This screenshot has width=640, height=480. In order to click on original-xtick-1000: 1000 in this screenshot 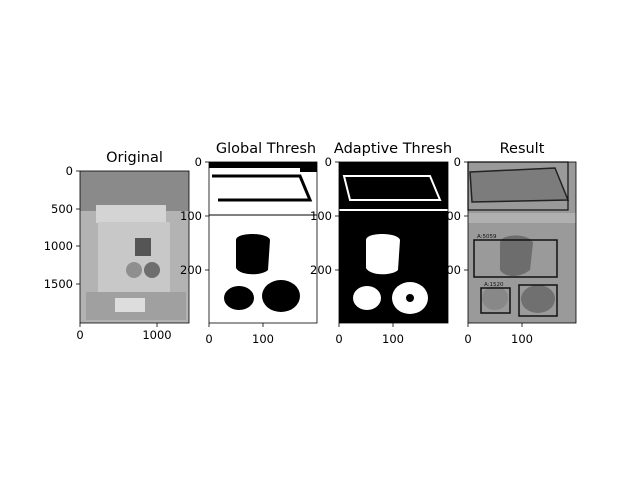, I will do `click(156, 335)`.